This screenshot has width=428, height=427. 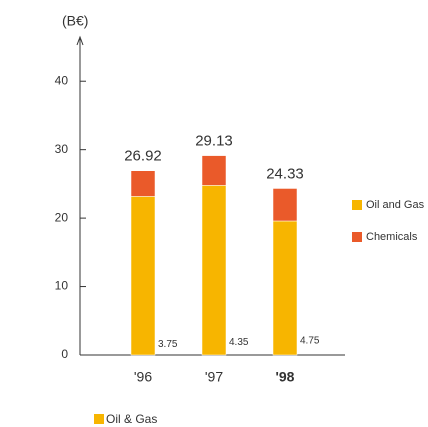 I want to click on legend-label: Chemicals, so click(x=392, y=237).